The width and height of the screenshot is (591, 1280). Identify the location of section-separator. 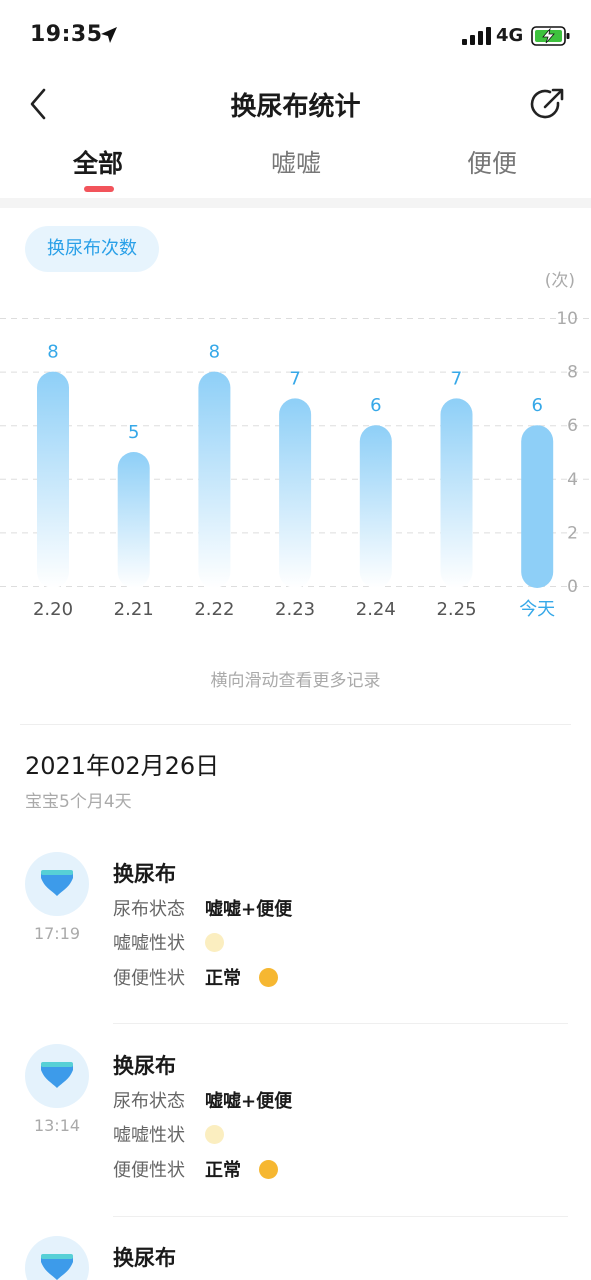
(295, 203).